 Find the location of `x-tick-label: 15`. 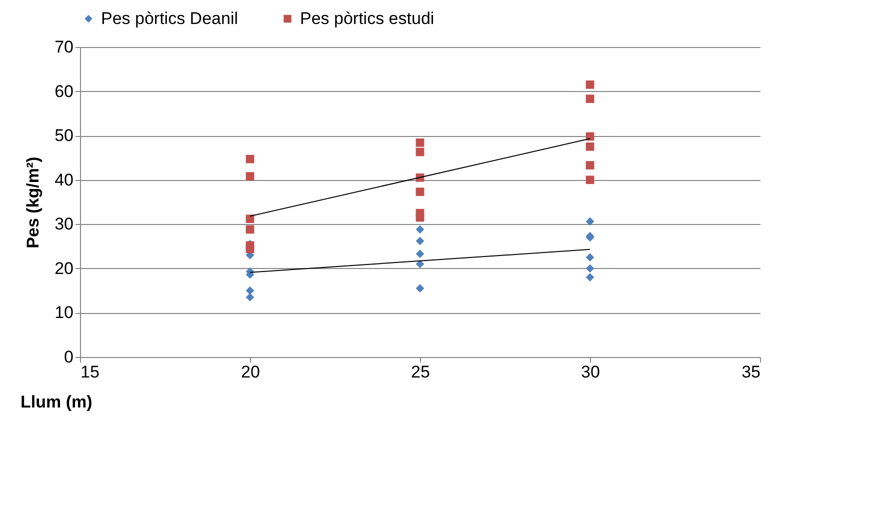

x-tick-label: 15 is located at coordinates (90, 372).